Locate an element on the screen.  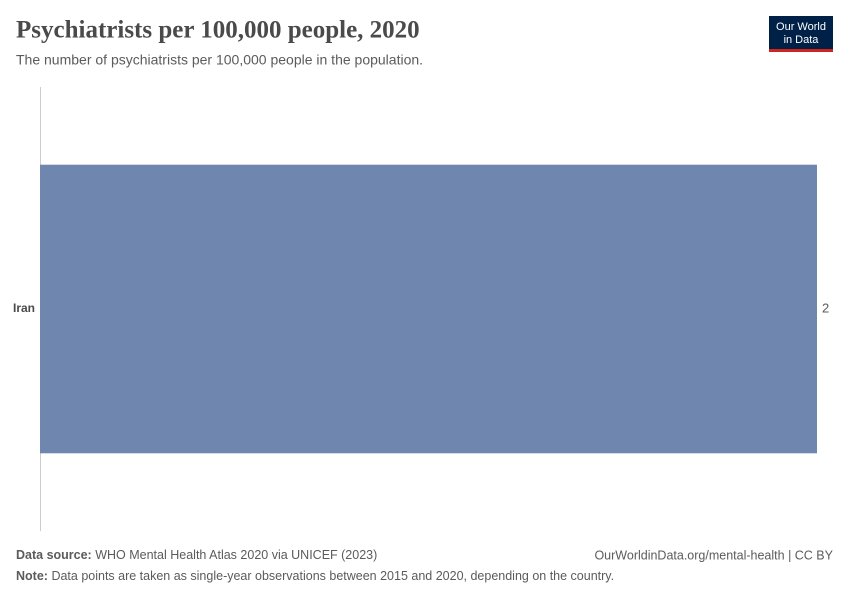
y-tick-label: Iran is located at coordinates (24, 308).